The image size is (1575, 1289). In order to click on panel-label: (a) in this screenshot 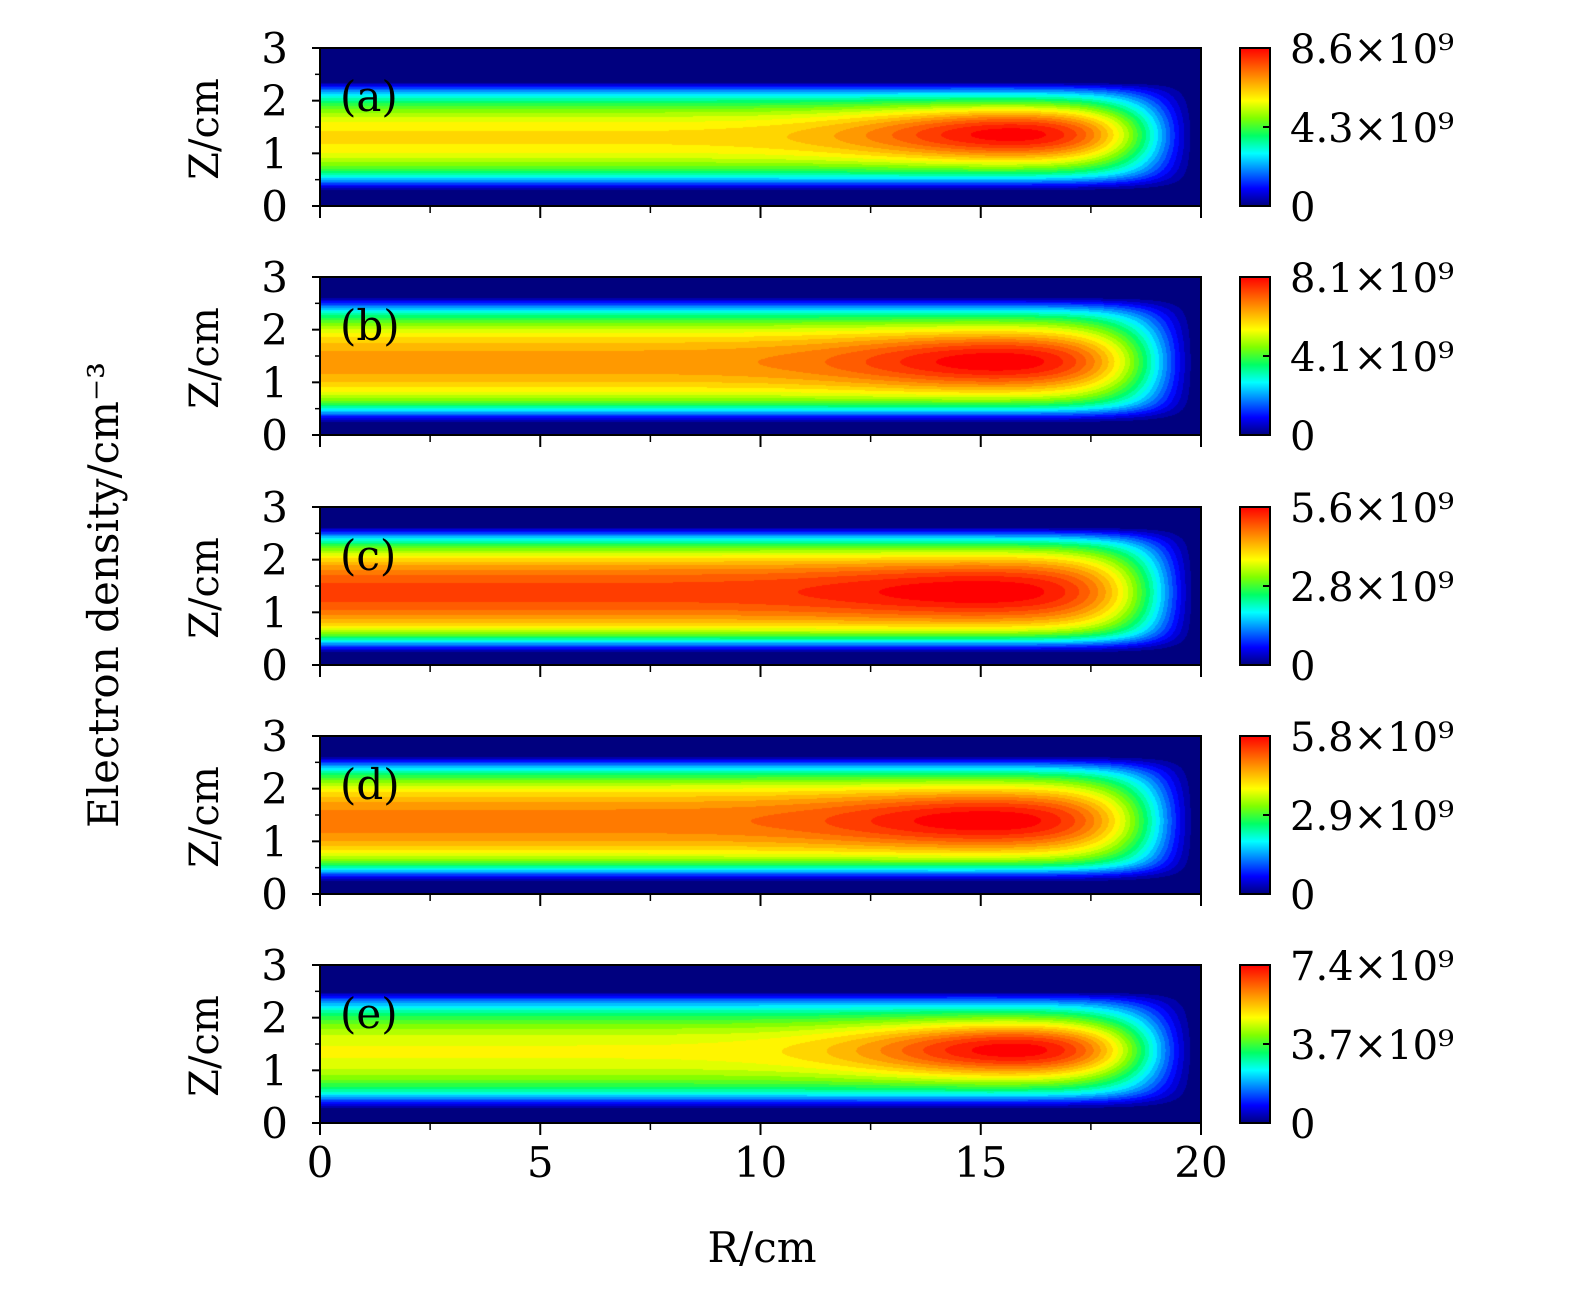, I will do `click(369, 96)`.